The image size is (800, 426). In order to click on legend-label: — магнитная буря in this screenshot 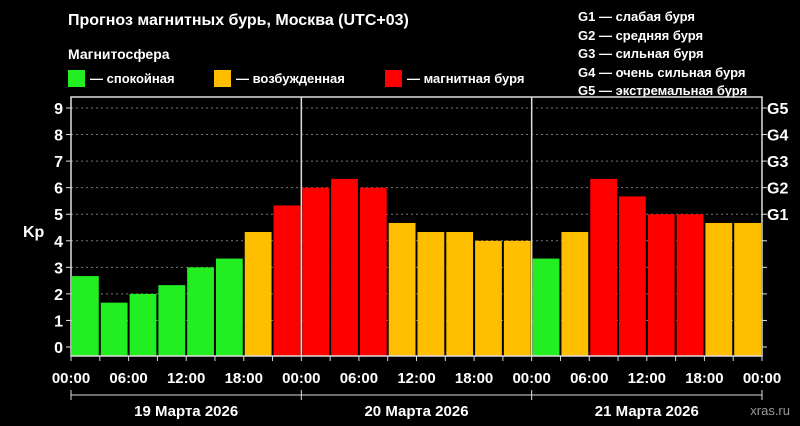, I will do `click(466, 78)`.